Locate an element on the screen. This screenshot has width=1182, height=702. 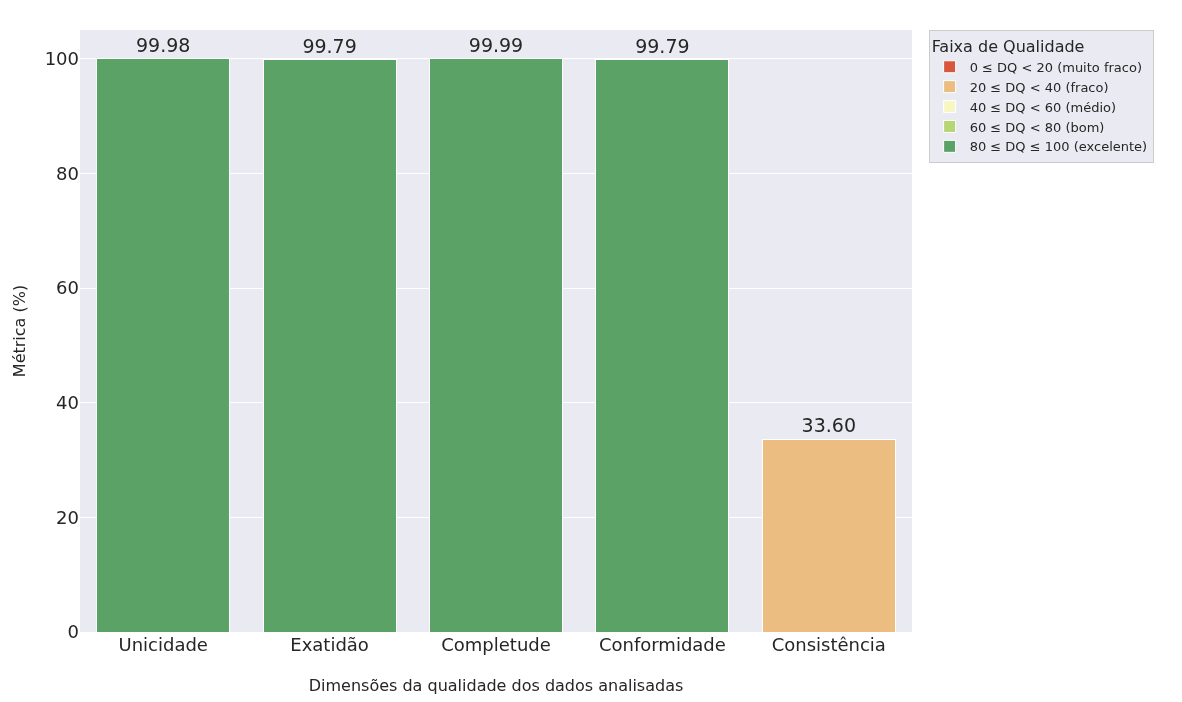
x-tick-label: Consistência is located at coordinates (828, 644).